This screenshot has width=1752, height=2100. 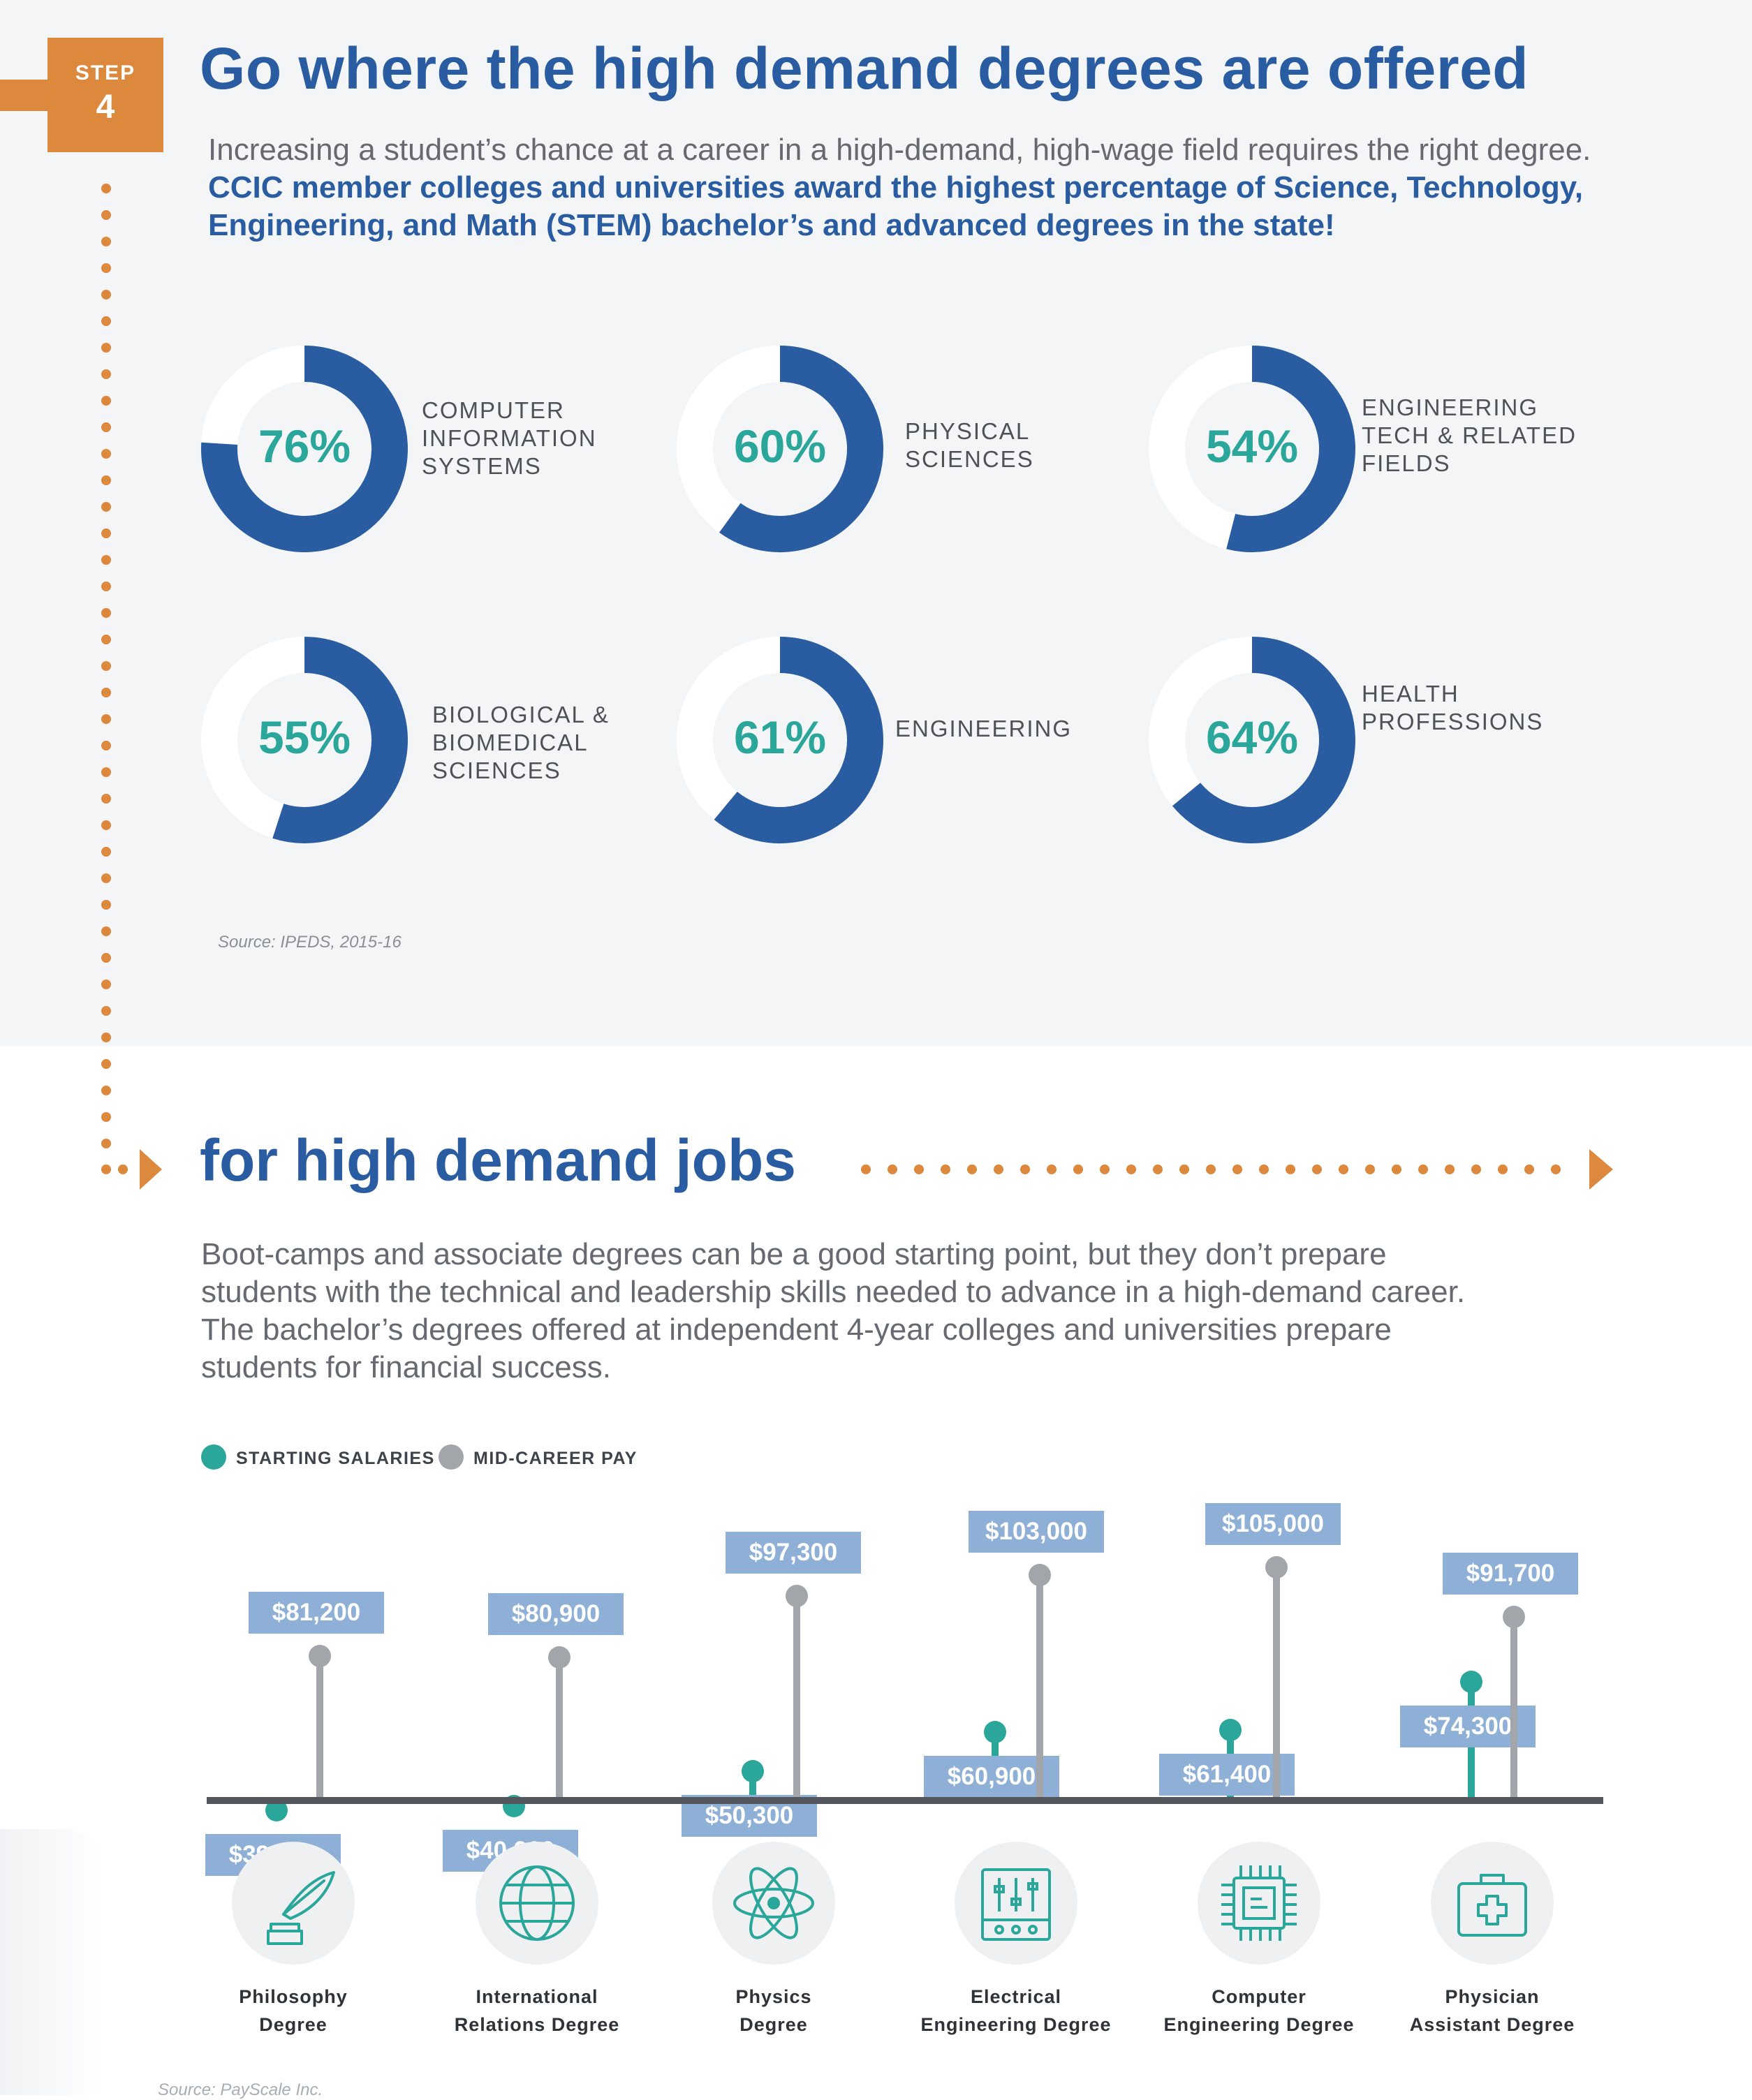 I want to click on control-panel-icon, so click(x=1016, y=1903).